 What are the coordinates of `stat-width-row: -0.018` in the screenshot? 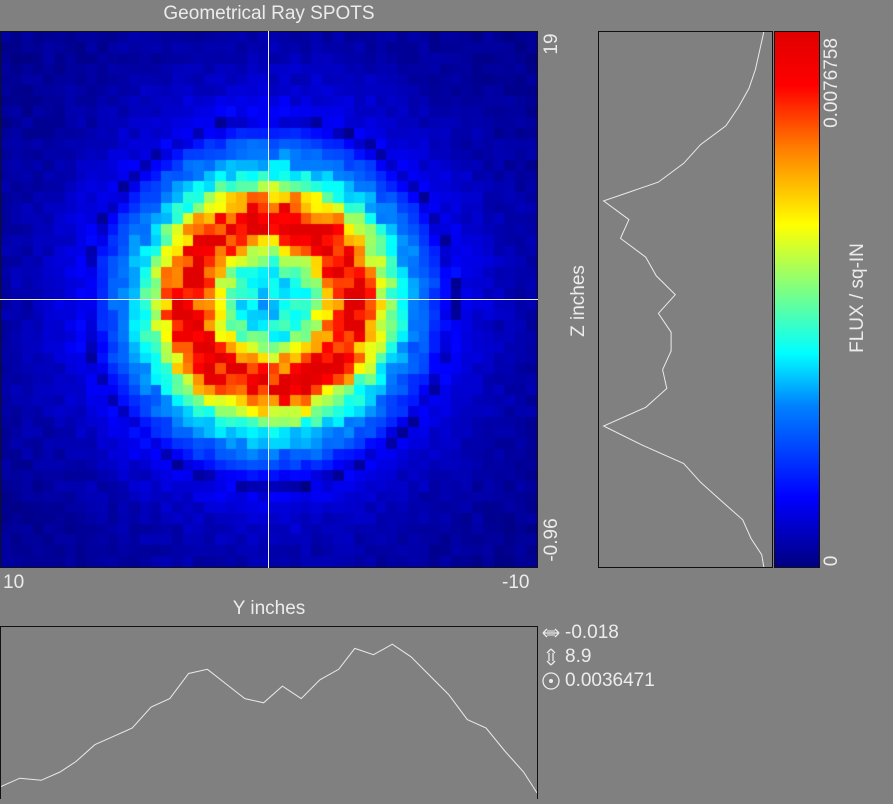 It's located at (580, 633).